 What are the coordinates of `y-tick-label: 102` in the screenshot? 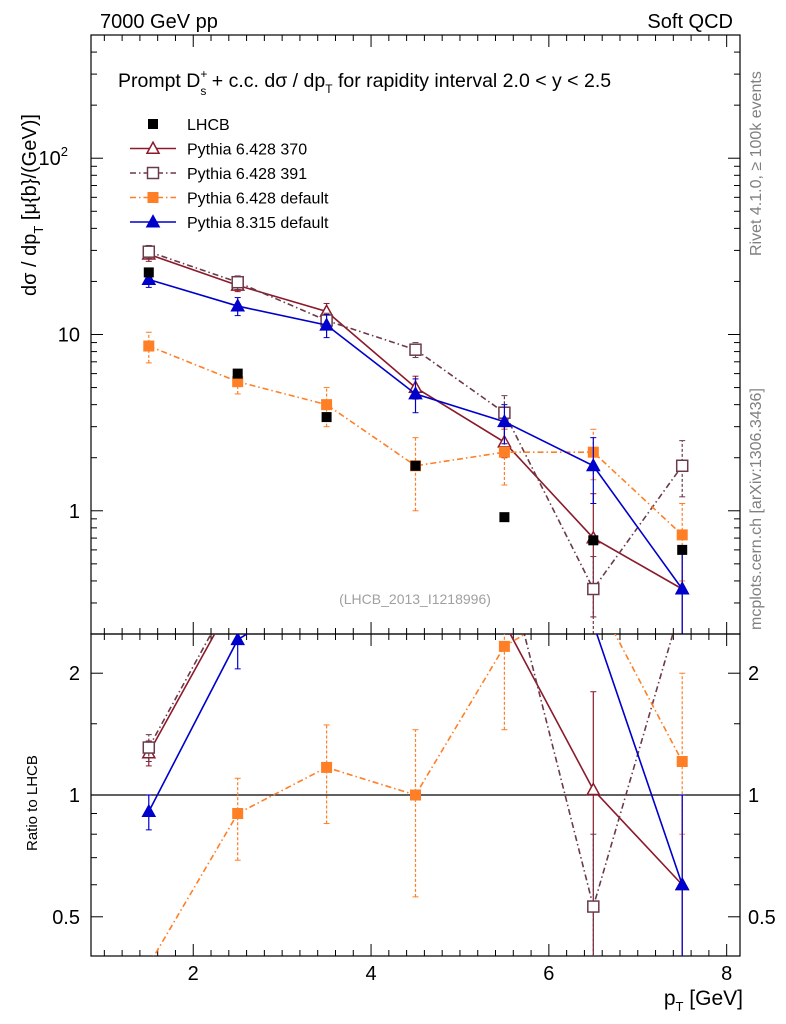 It's located at (53, 157).